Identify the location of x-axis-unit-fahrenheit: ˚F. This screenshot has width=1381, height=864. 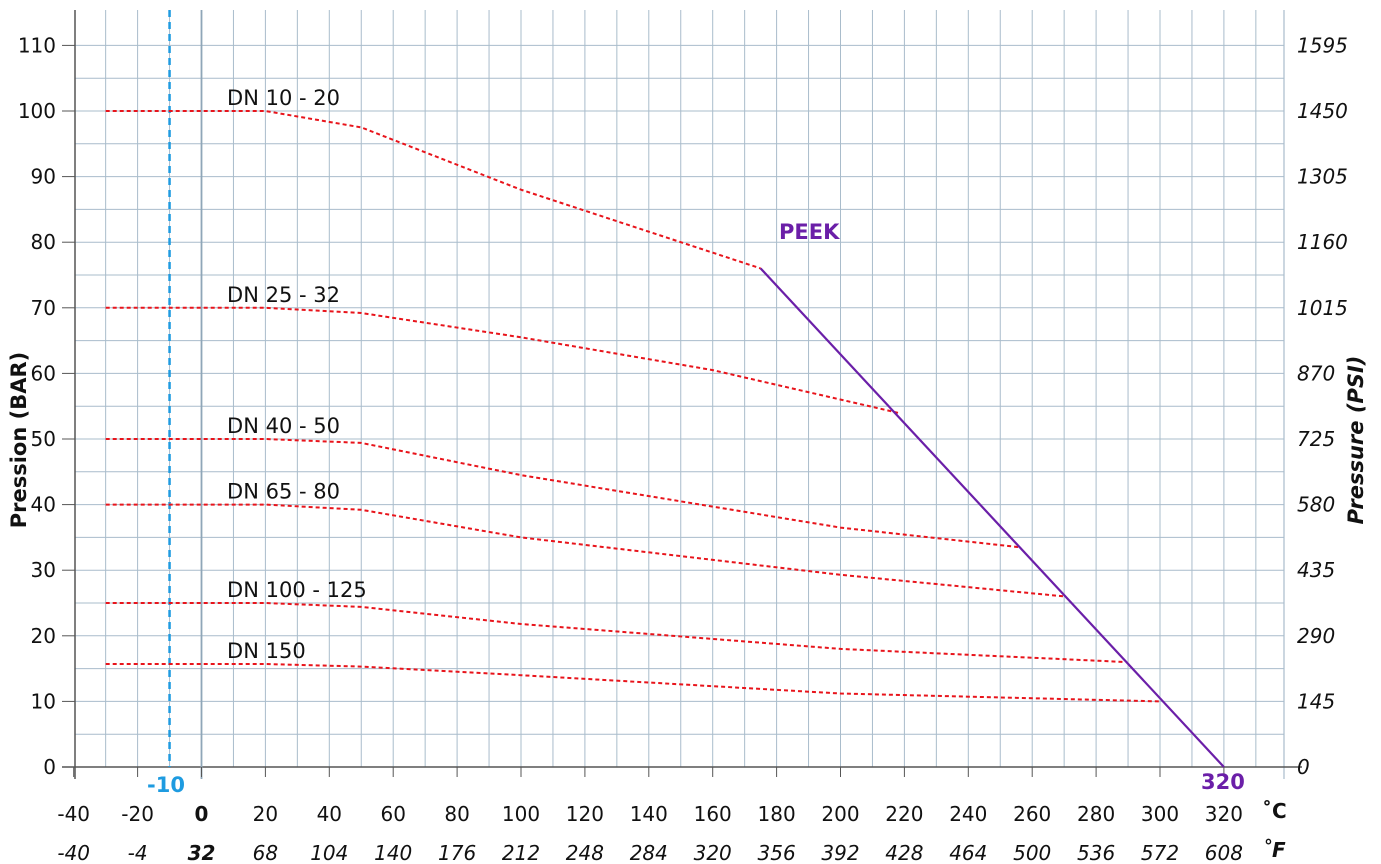
(1274, 850).